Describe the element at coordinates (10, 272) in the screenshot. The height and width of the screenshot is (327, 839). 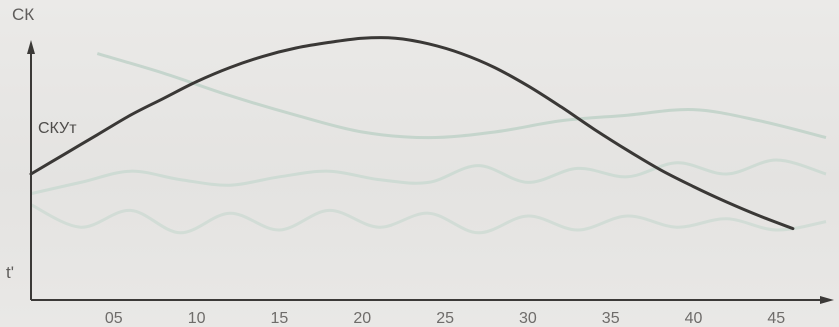
I see `x-axis-label: t'` at that location.